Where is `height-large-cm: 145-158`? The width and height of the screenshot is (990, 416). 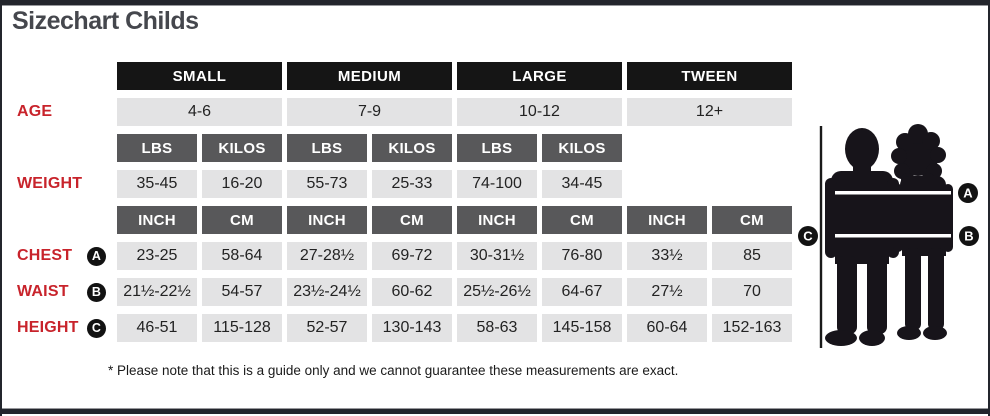 height-large-cm: 145-158 is located at coordinates (582, 328).